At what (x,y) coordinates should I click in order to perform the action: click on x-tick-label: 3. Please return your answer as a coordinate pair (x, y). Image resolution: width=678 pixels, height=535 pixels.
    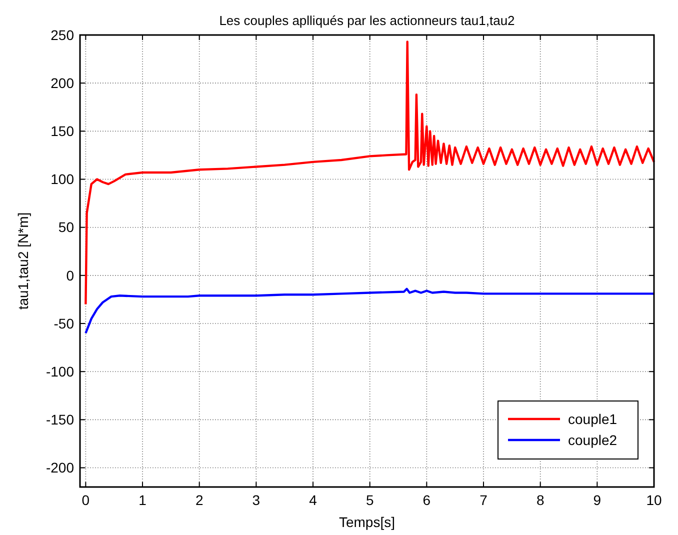
    Looking at the image, I should click on (256, 500).